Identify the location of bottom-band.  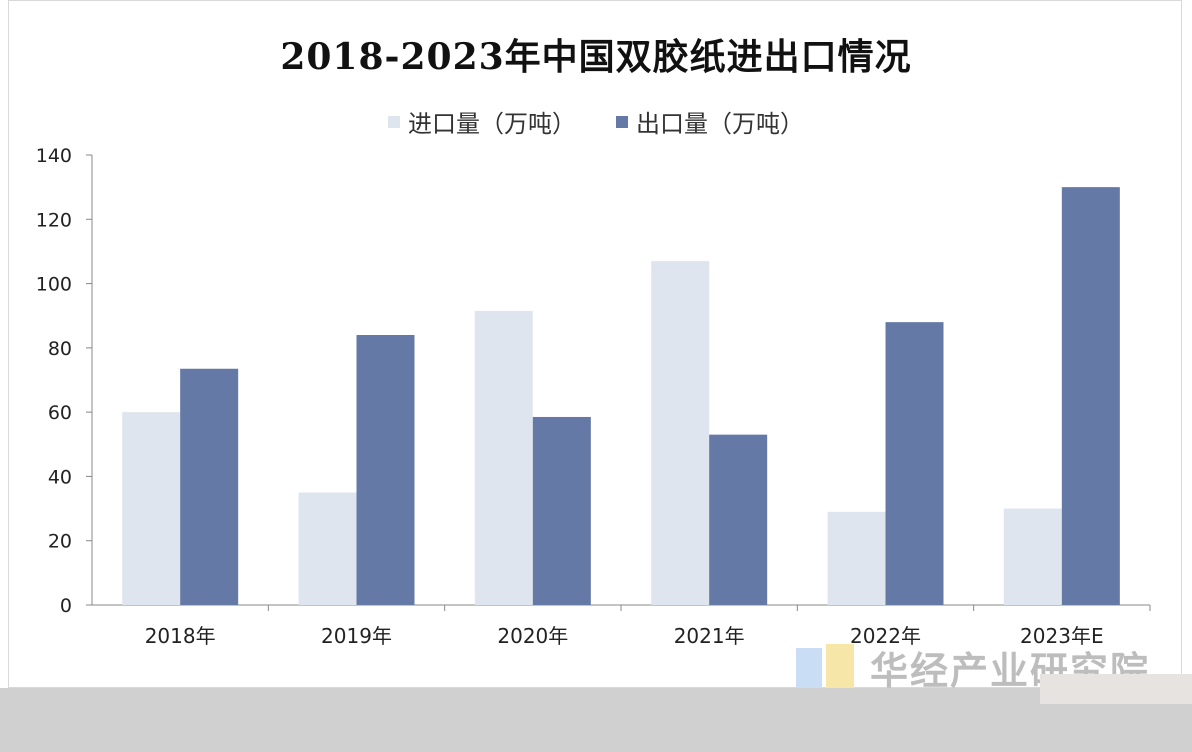
(596, 713).